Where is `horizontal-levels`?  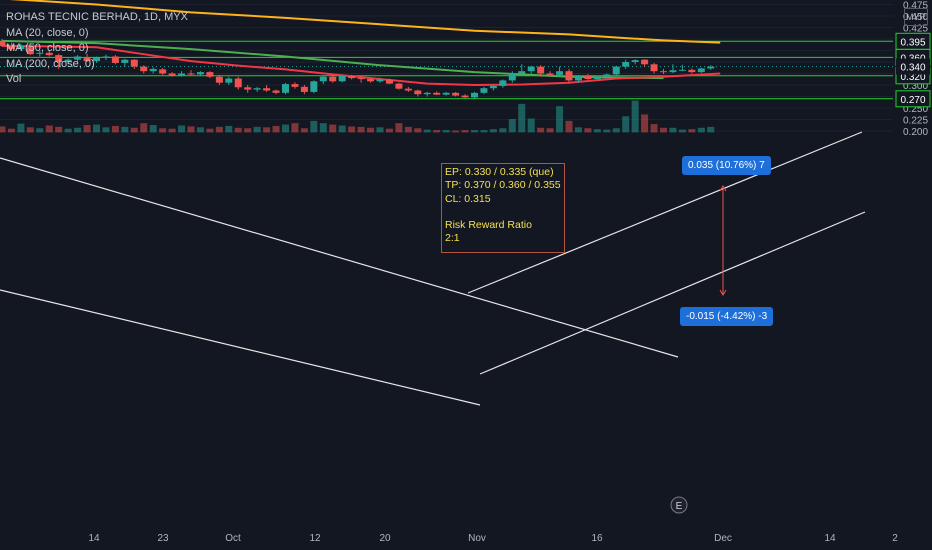
horizontal-levels is located at coordinates (446, 70).